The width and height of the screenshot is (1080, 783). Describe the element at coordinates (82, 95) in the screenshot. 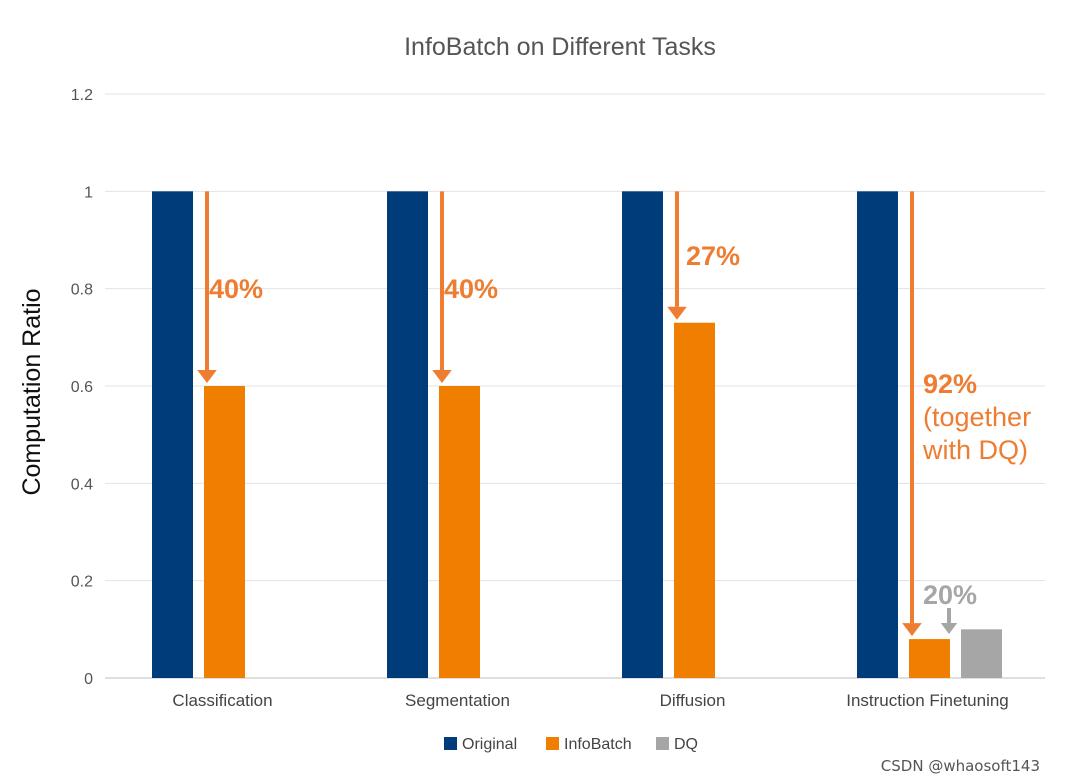

I see `y-tick-label: 1.2` at that location.